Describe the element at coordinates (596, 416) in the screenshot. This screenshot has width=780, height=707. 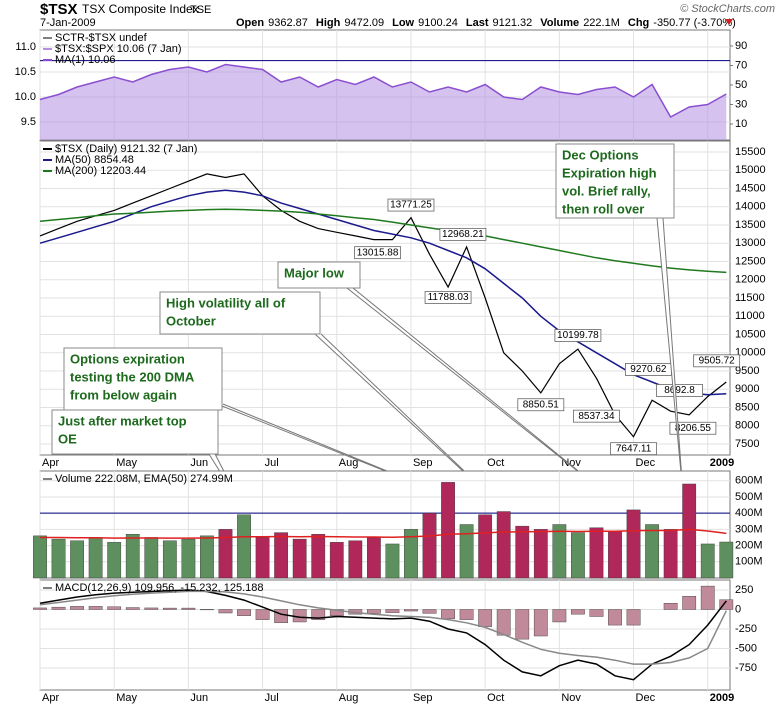
I see `price-label: 8537.34` at that location.